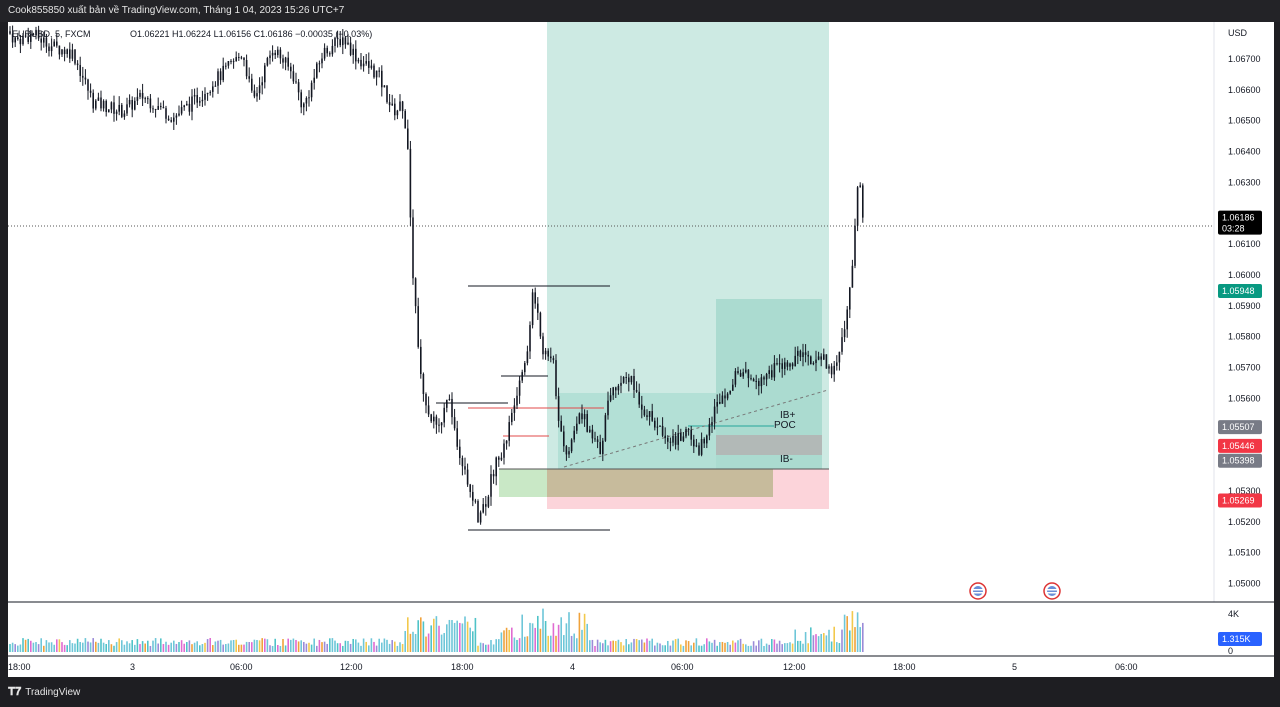  Describe the element at coordinates (637, 431) in the screenshot. I see `range-box-lower` at that location.